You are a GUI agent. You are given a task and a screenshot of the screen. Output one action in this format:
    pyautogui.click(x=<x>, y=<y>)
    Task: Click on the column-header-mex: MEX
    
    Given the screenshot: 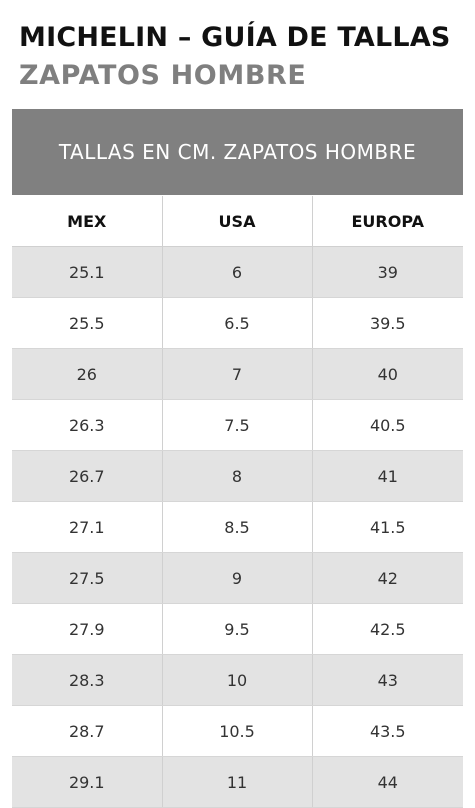 What is the action you would take?
    pyautogui.click(x=87, y=221)
    